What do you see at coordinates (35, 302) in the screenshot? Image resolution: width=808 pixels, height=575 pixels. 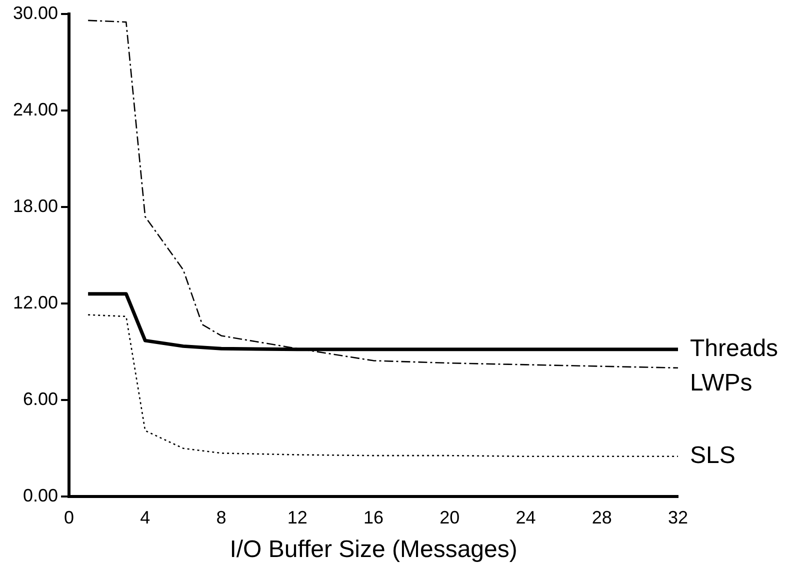 I see `y-tick-label: 12.00` at bounding box center [35, 302].